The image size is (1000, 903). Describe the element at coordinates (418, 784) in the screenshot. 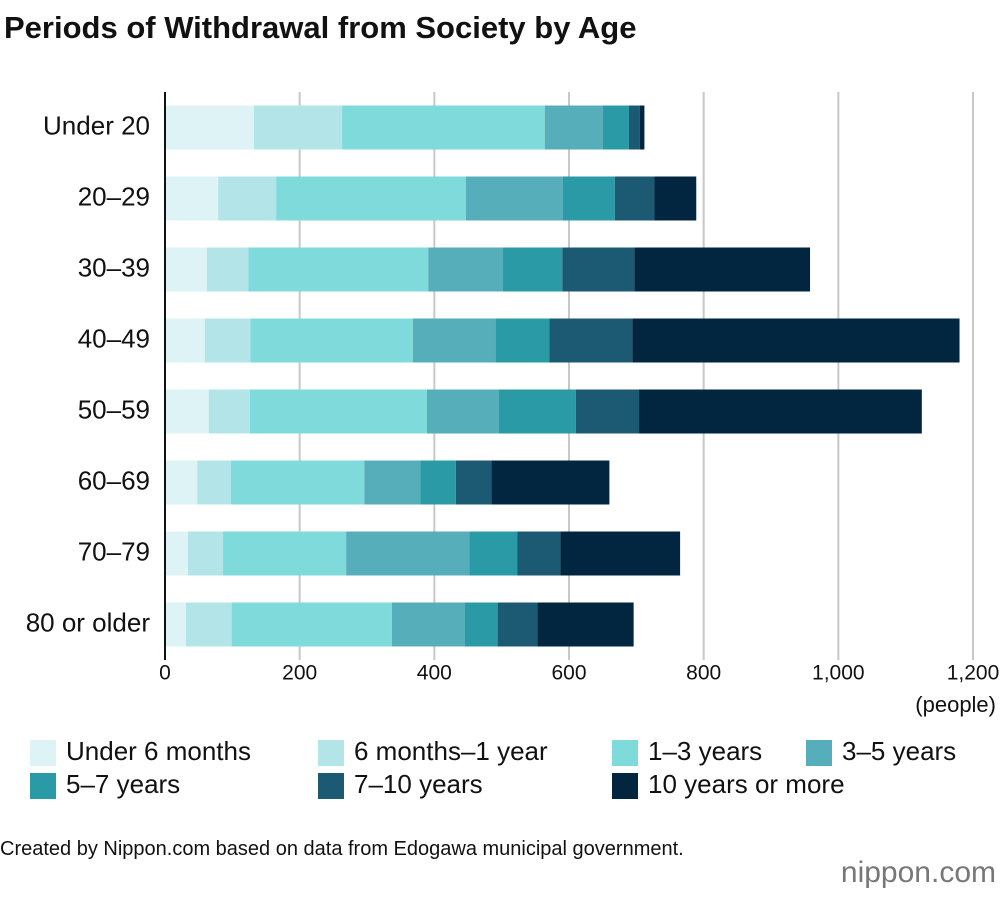

I see `legend-label: 7–10 years` at that location.